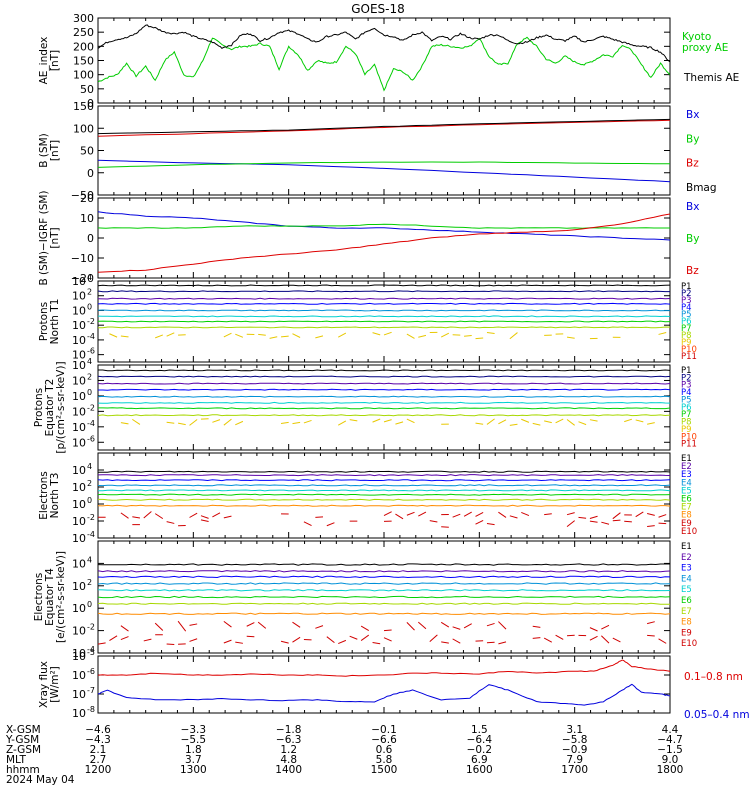  Describe the element at coordinates (686, 475) in the screenshot. I see `legend-e3: E3` at that location.